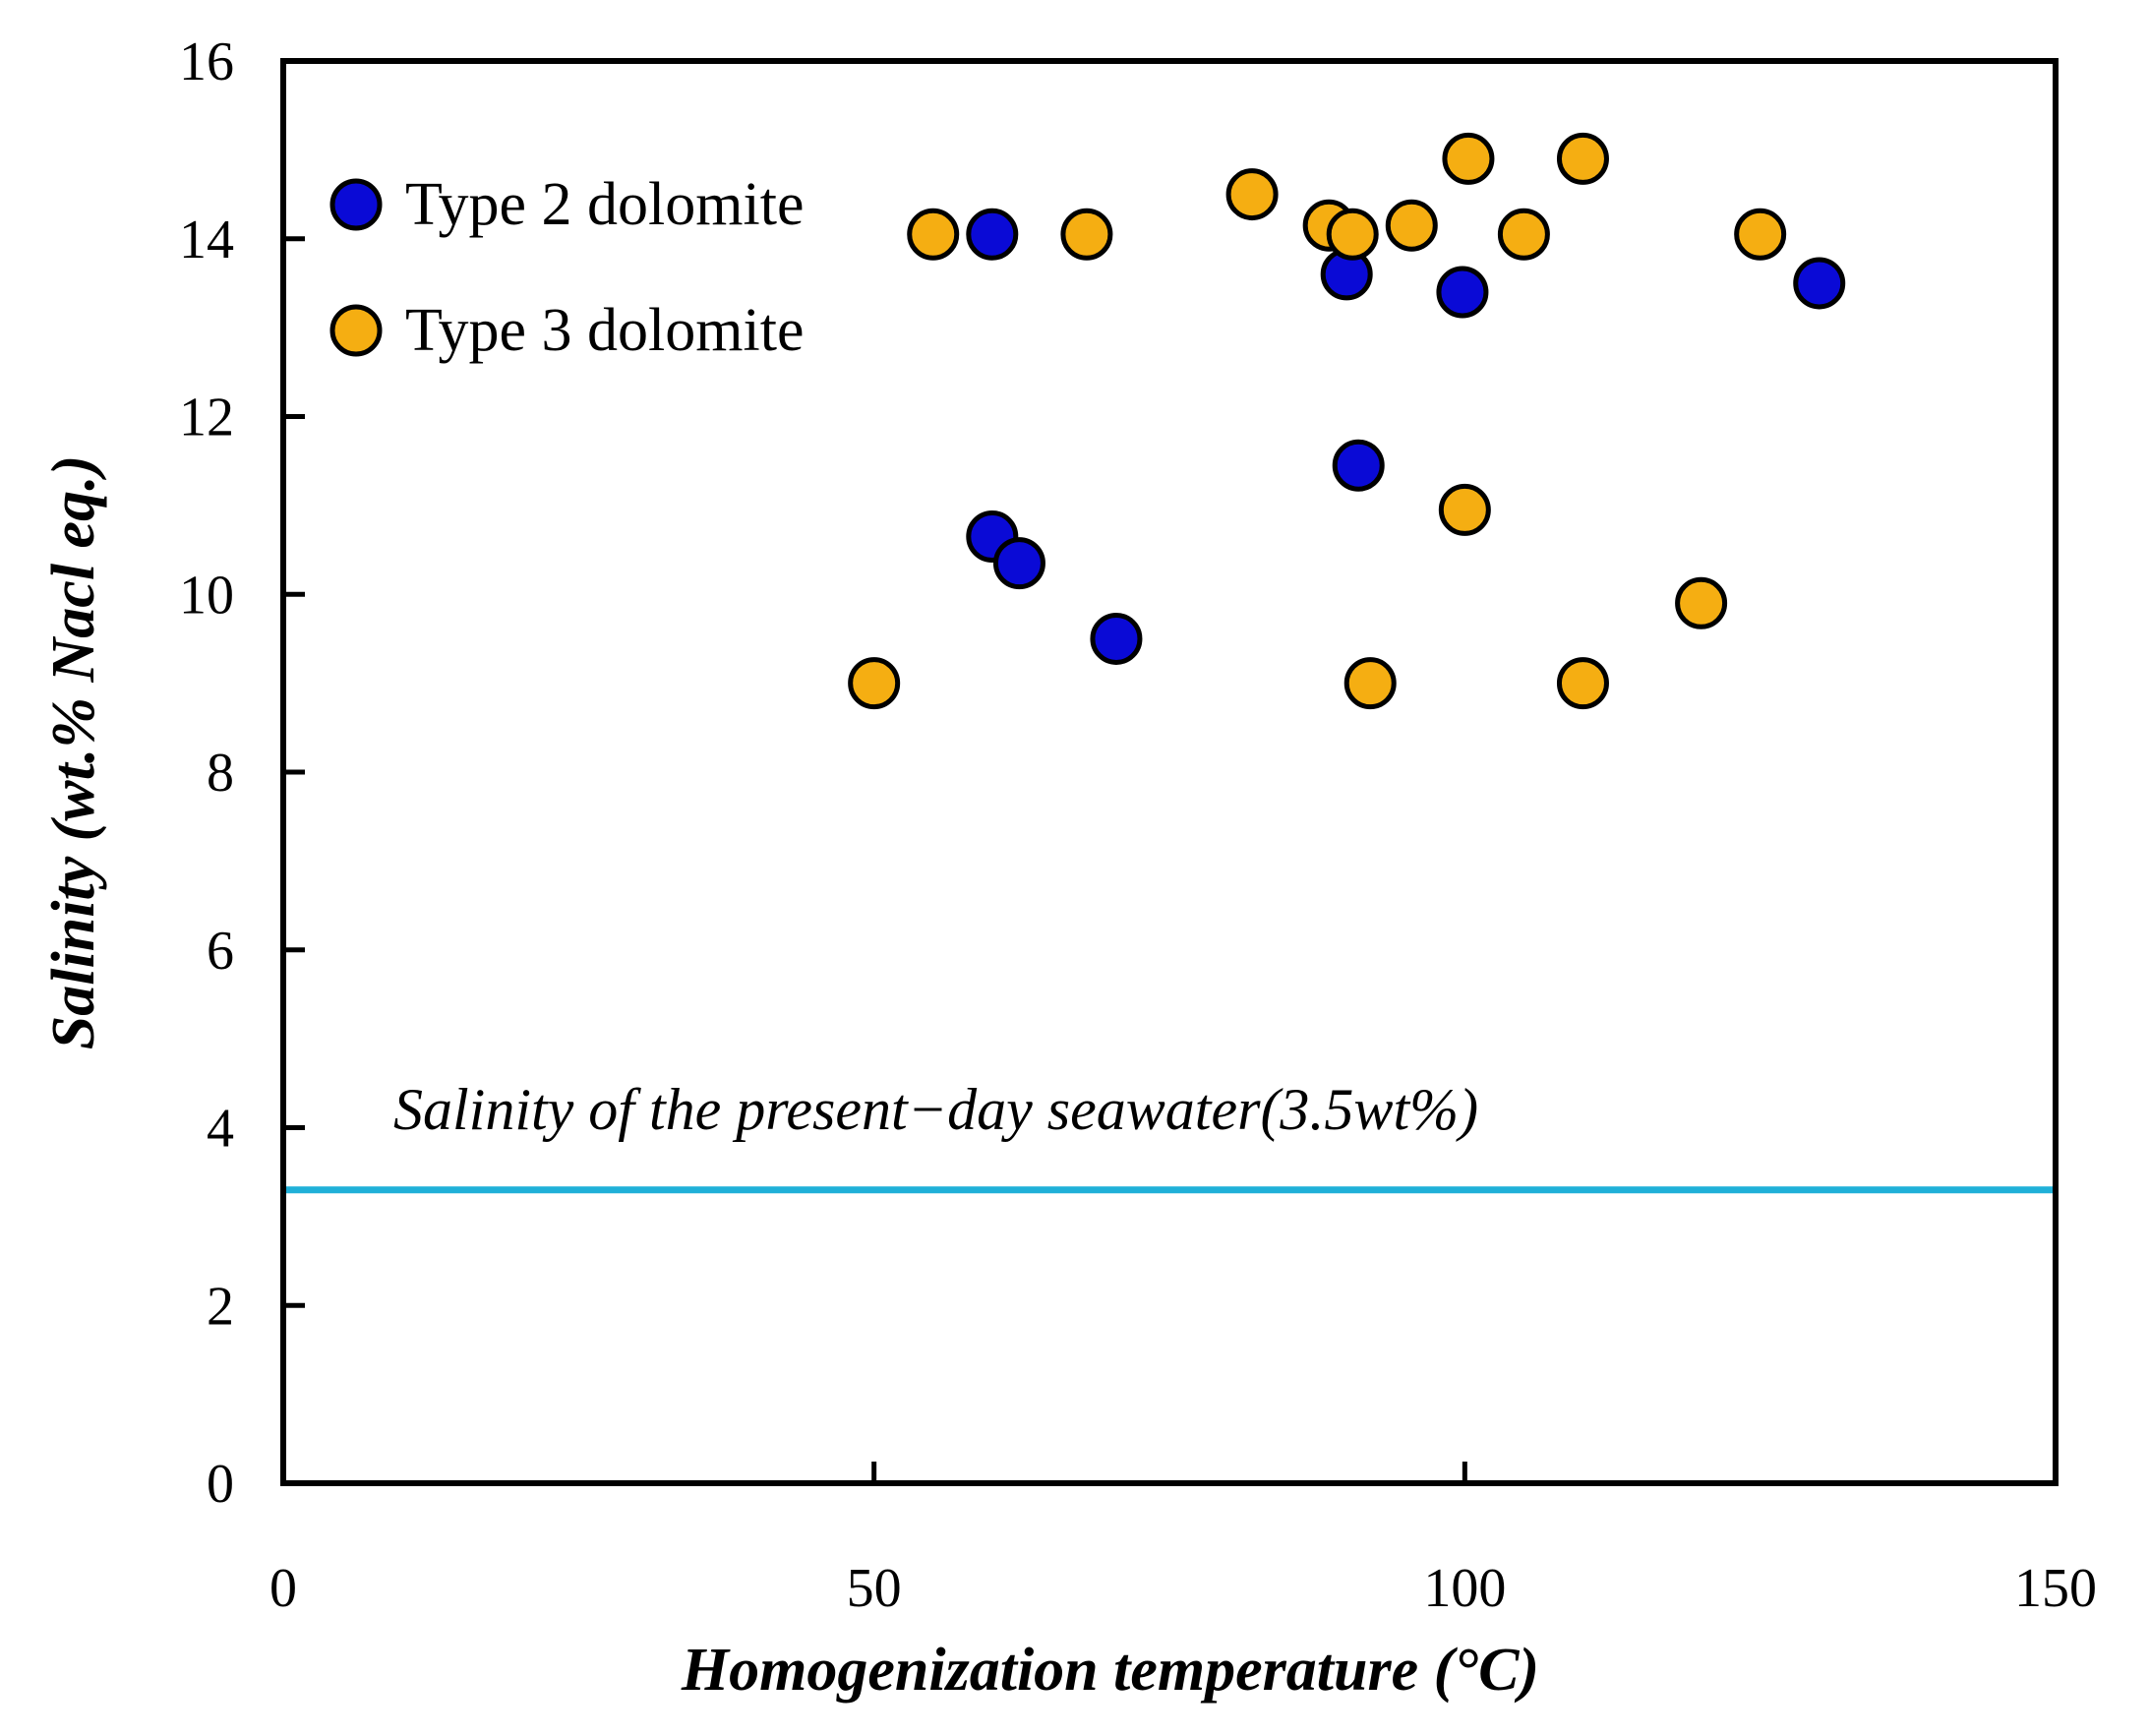 The image size is (2149, 1736). What do you see at coordinates (874, 1588) in the screenshot?
I see `x-tick-label: 50` at bounding box center [874, 1588].